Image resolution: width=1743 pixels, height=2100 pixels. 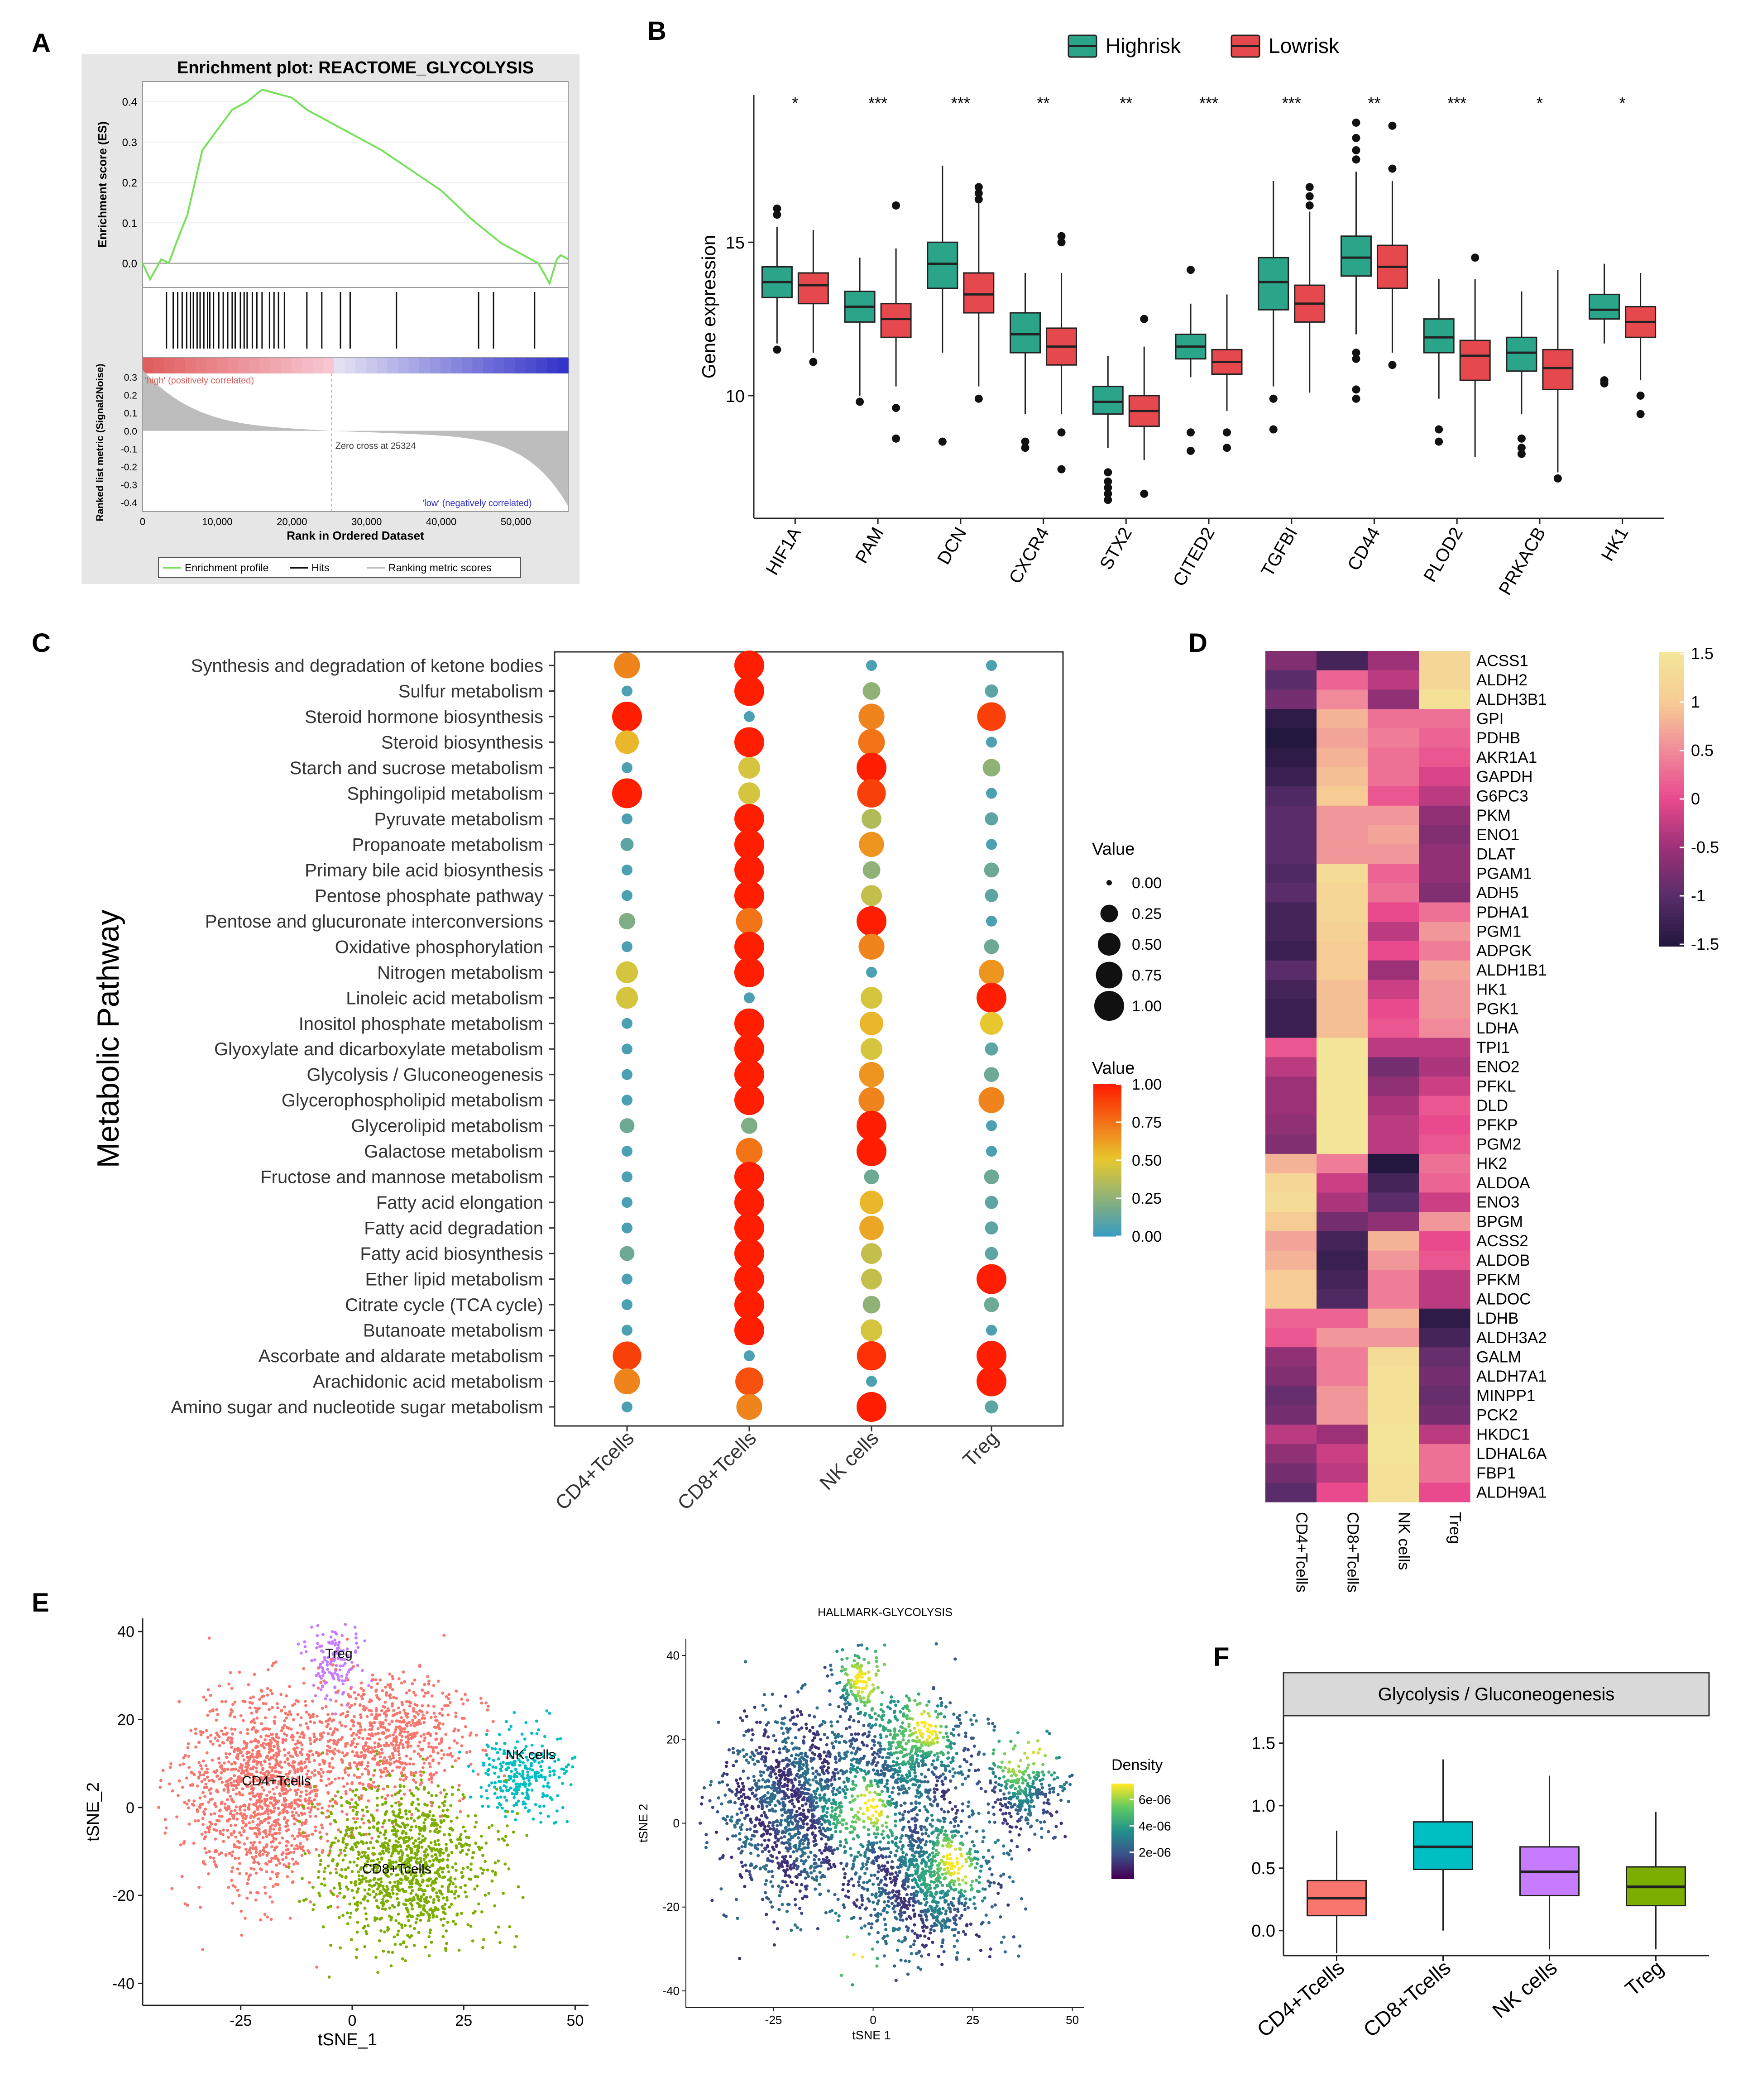 I want to click on color-legend-segment, so click(x=1107, y=1131).